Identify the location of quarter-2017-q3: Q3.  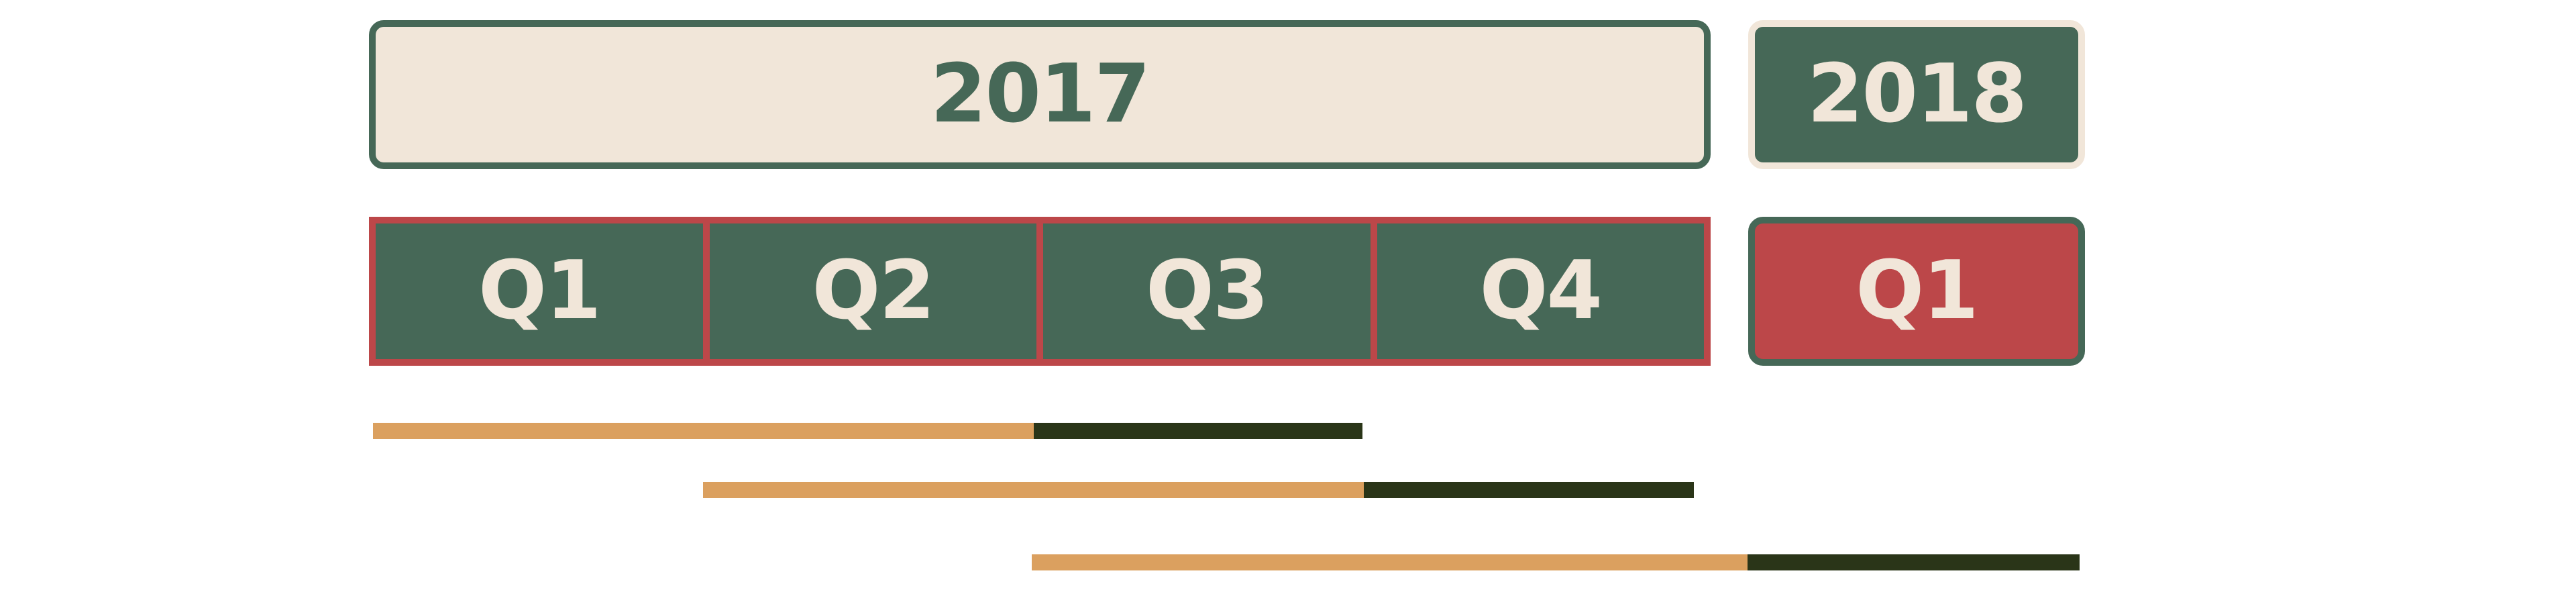
(1207, 291).